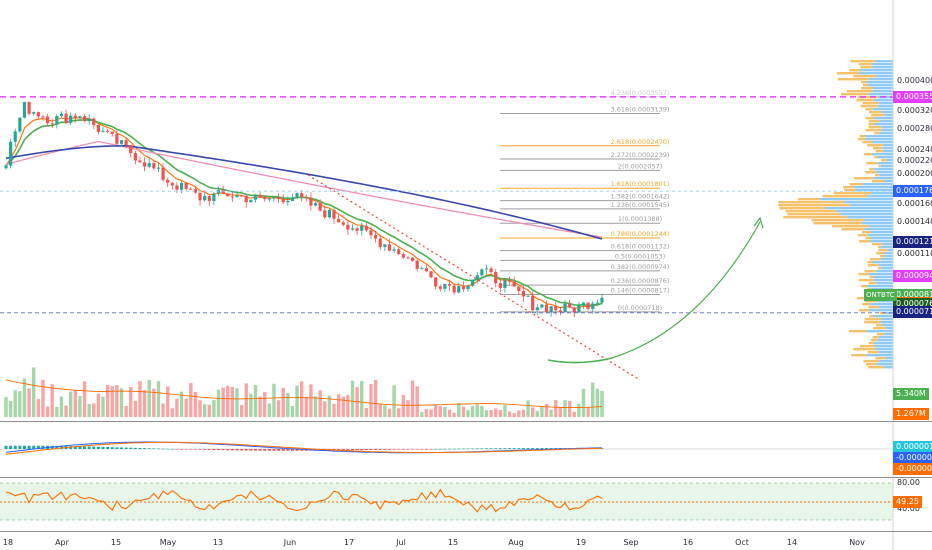 This screenshot has width=932, height=550. Describe the element at coordinates (581, 542) in the screenshot. I see `time-axis-label: 19` at that location.